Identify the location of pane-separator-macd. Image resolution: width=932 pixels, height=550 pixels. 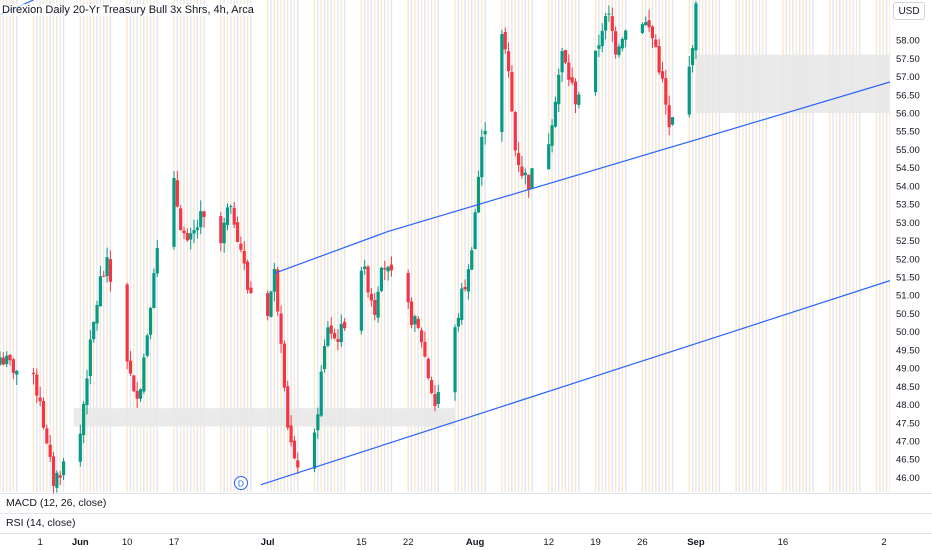
(466, 493).